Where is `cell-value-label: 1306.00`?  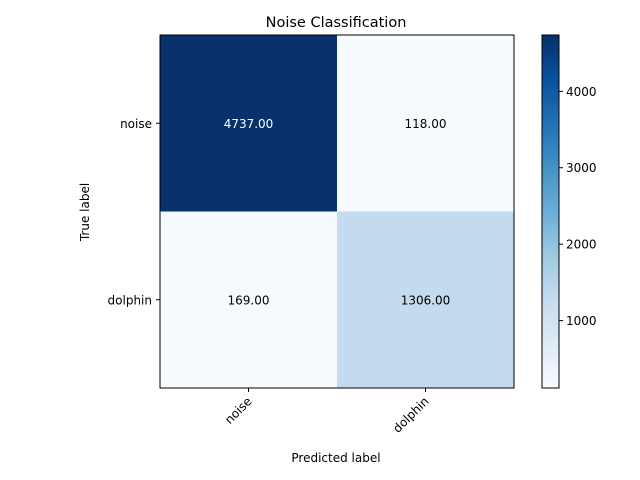 cell-value-label: 1306.00 is located at coordinates (426, 300).